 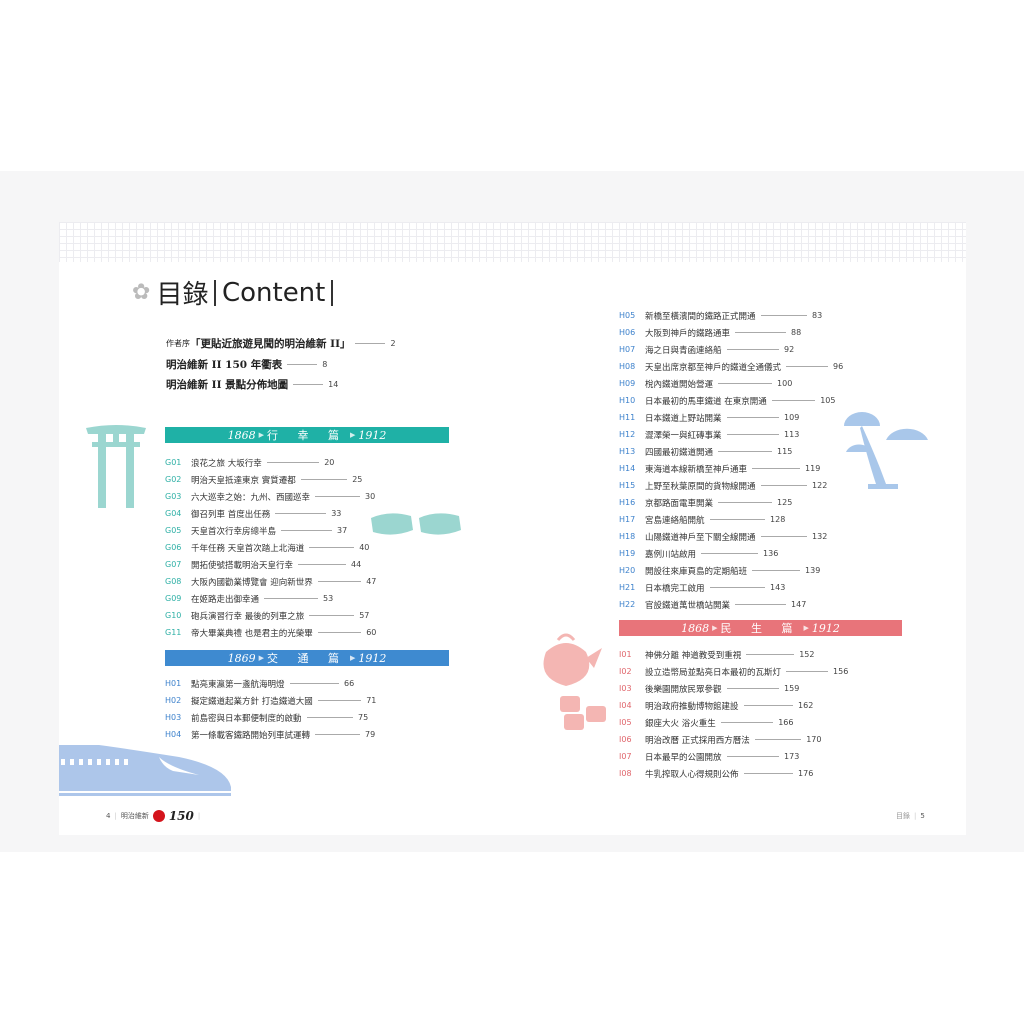 What do you see at coordinates (922, 816) in the screenshot?
I see `page-number-right: 5` at bounding box center [922, 816].